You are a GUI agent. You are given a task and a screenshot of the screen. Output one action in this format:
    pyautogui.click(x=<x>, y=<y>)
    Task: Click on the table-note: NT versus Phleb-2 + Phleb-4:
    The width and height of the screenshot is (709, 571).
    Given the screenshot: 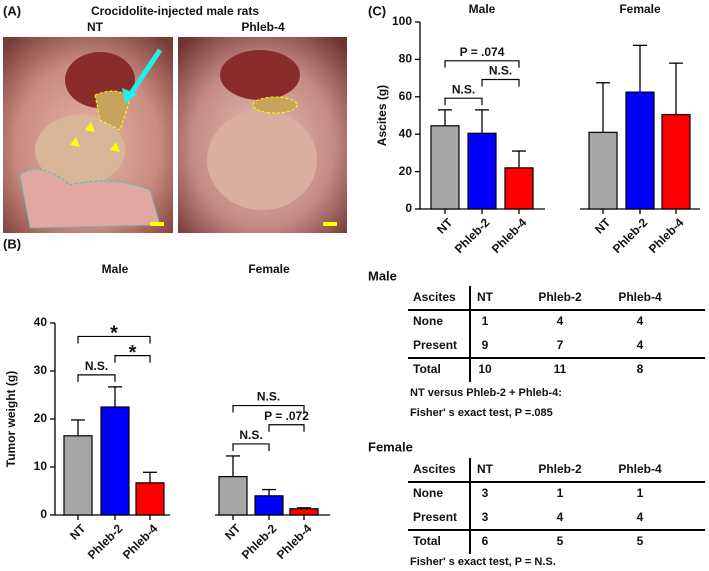 What is the action you would take?
    pyautogui.click(x=486, y=393)
    